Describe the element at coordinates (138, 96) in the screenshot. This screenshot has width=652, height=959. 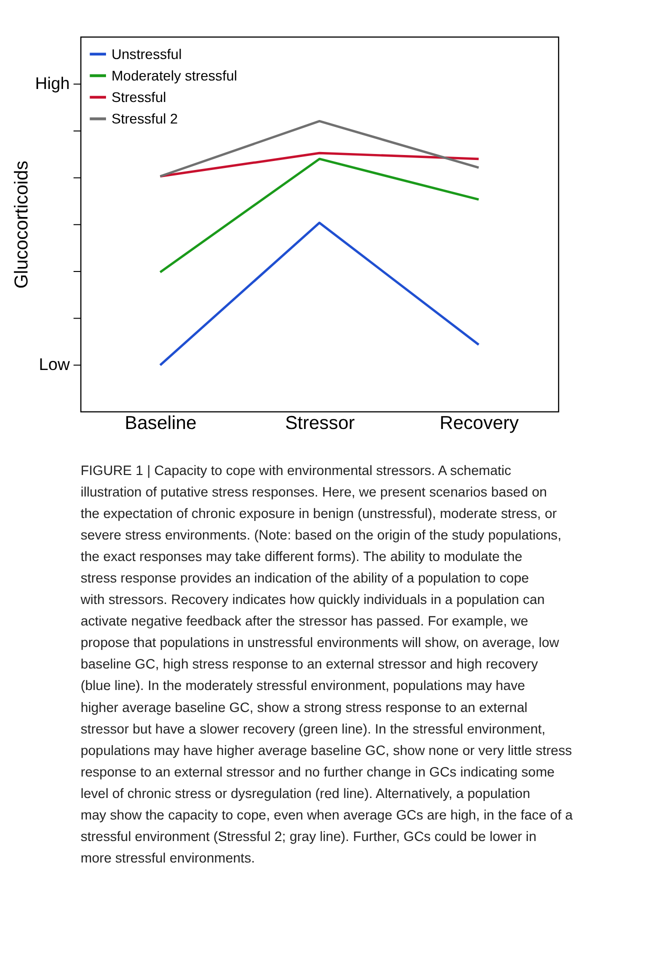
I see `legend-label: Stressful` at that location.